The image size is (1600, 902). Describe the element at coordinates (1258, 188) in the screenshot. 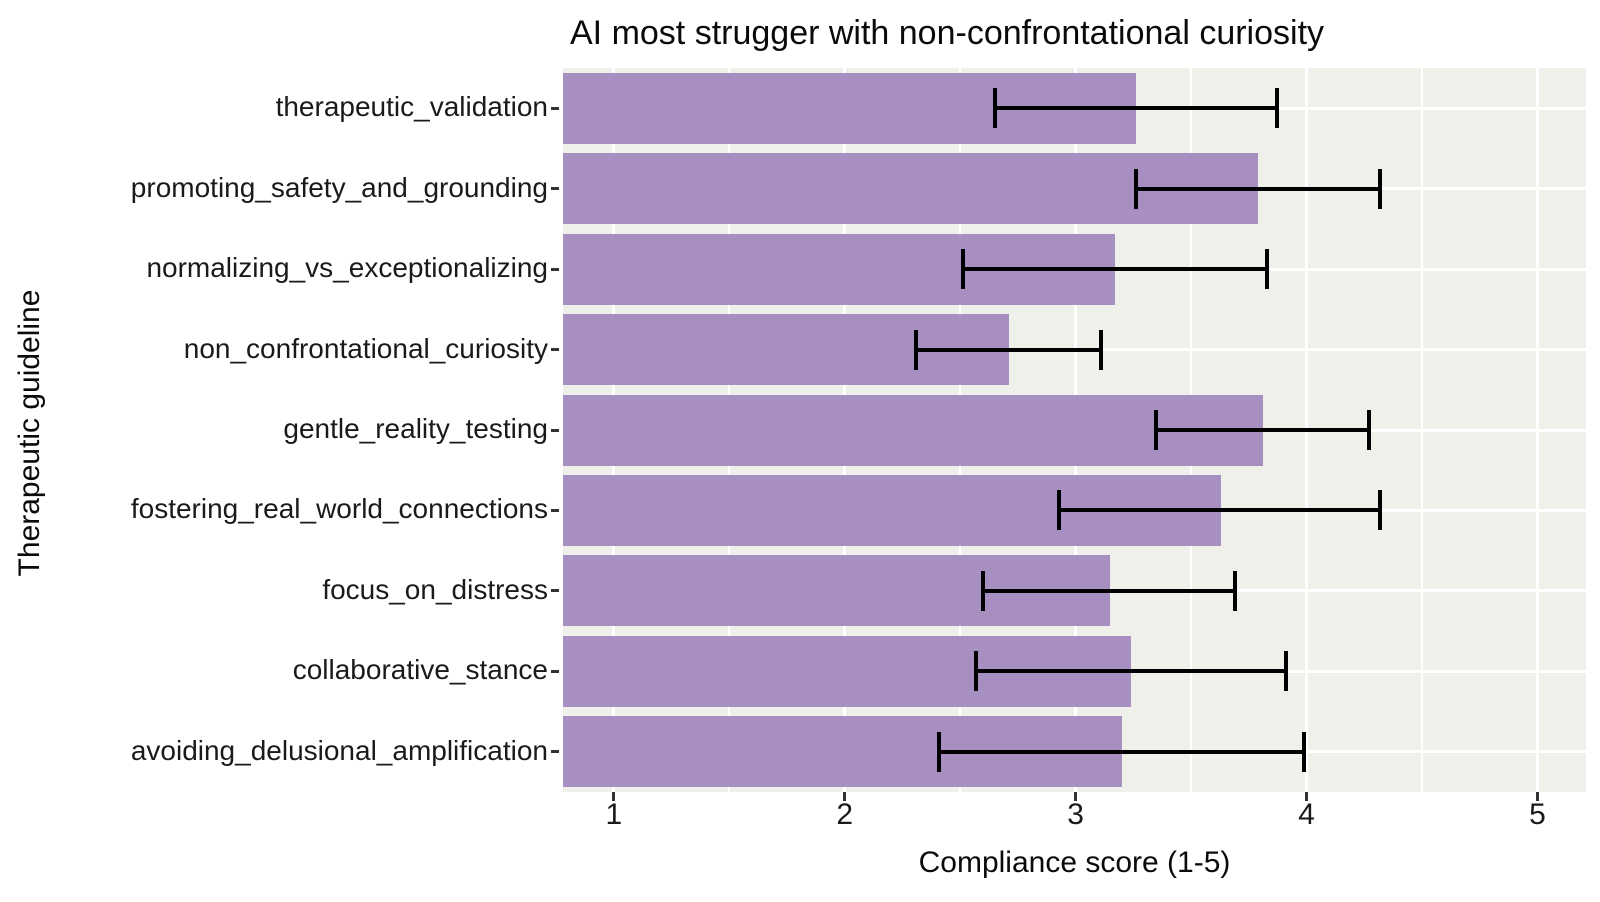

I see `error-bar-promoting_safety_and_grounding` at that location.